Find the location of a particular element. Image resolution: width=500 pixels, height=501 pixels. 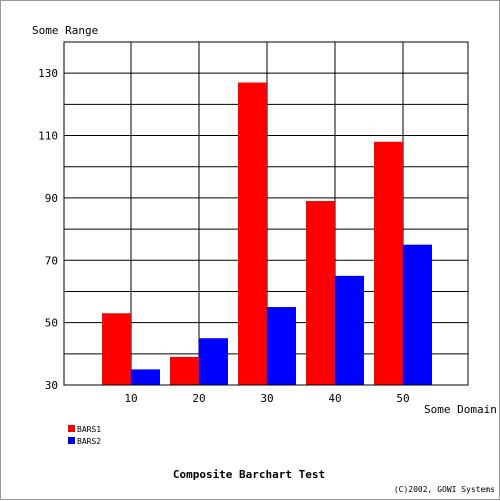

y-tick-label: 50 is located at coordinates (51, 323).